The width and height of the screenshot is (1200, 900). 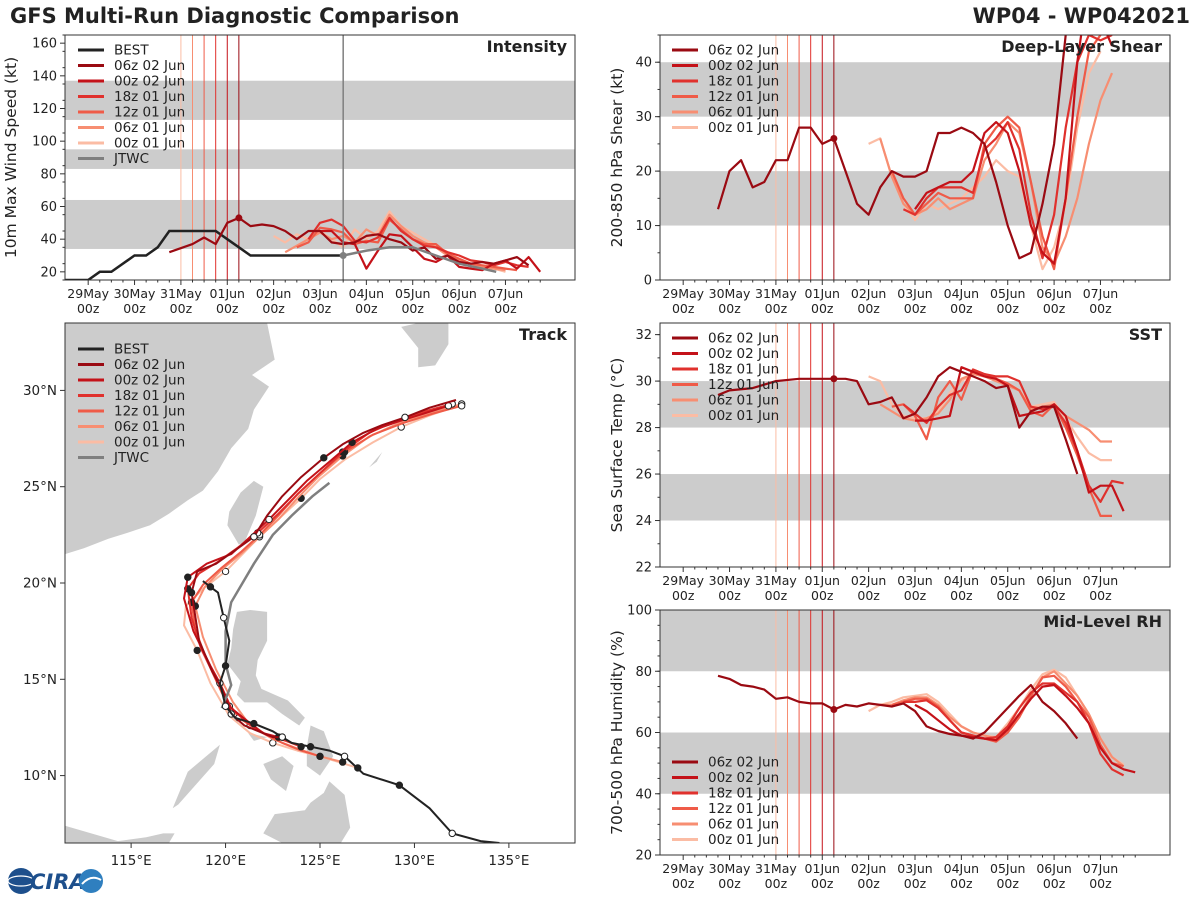 What do you see at coordinates (204, 254) in the screenshot?
I see `intensity-best-line` at bounding box center [204, 254].